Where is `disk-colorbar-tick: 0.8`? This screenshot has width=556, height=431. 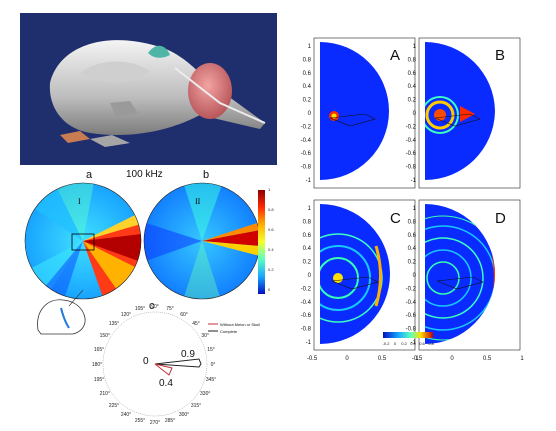
disk-colorbar-tick: 0.8 is located at coordinates (271, 209).